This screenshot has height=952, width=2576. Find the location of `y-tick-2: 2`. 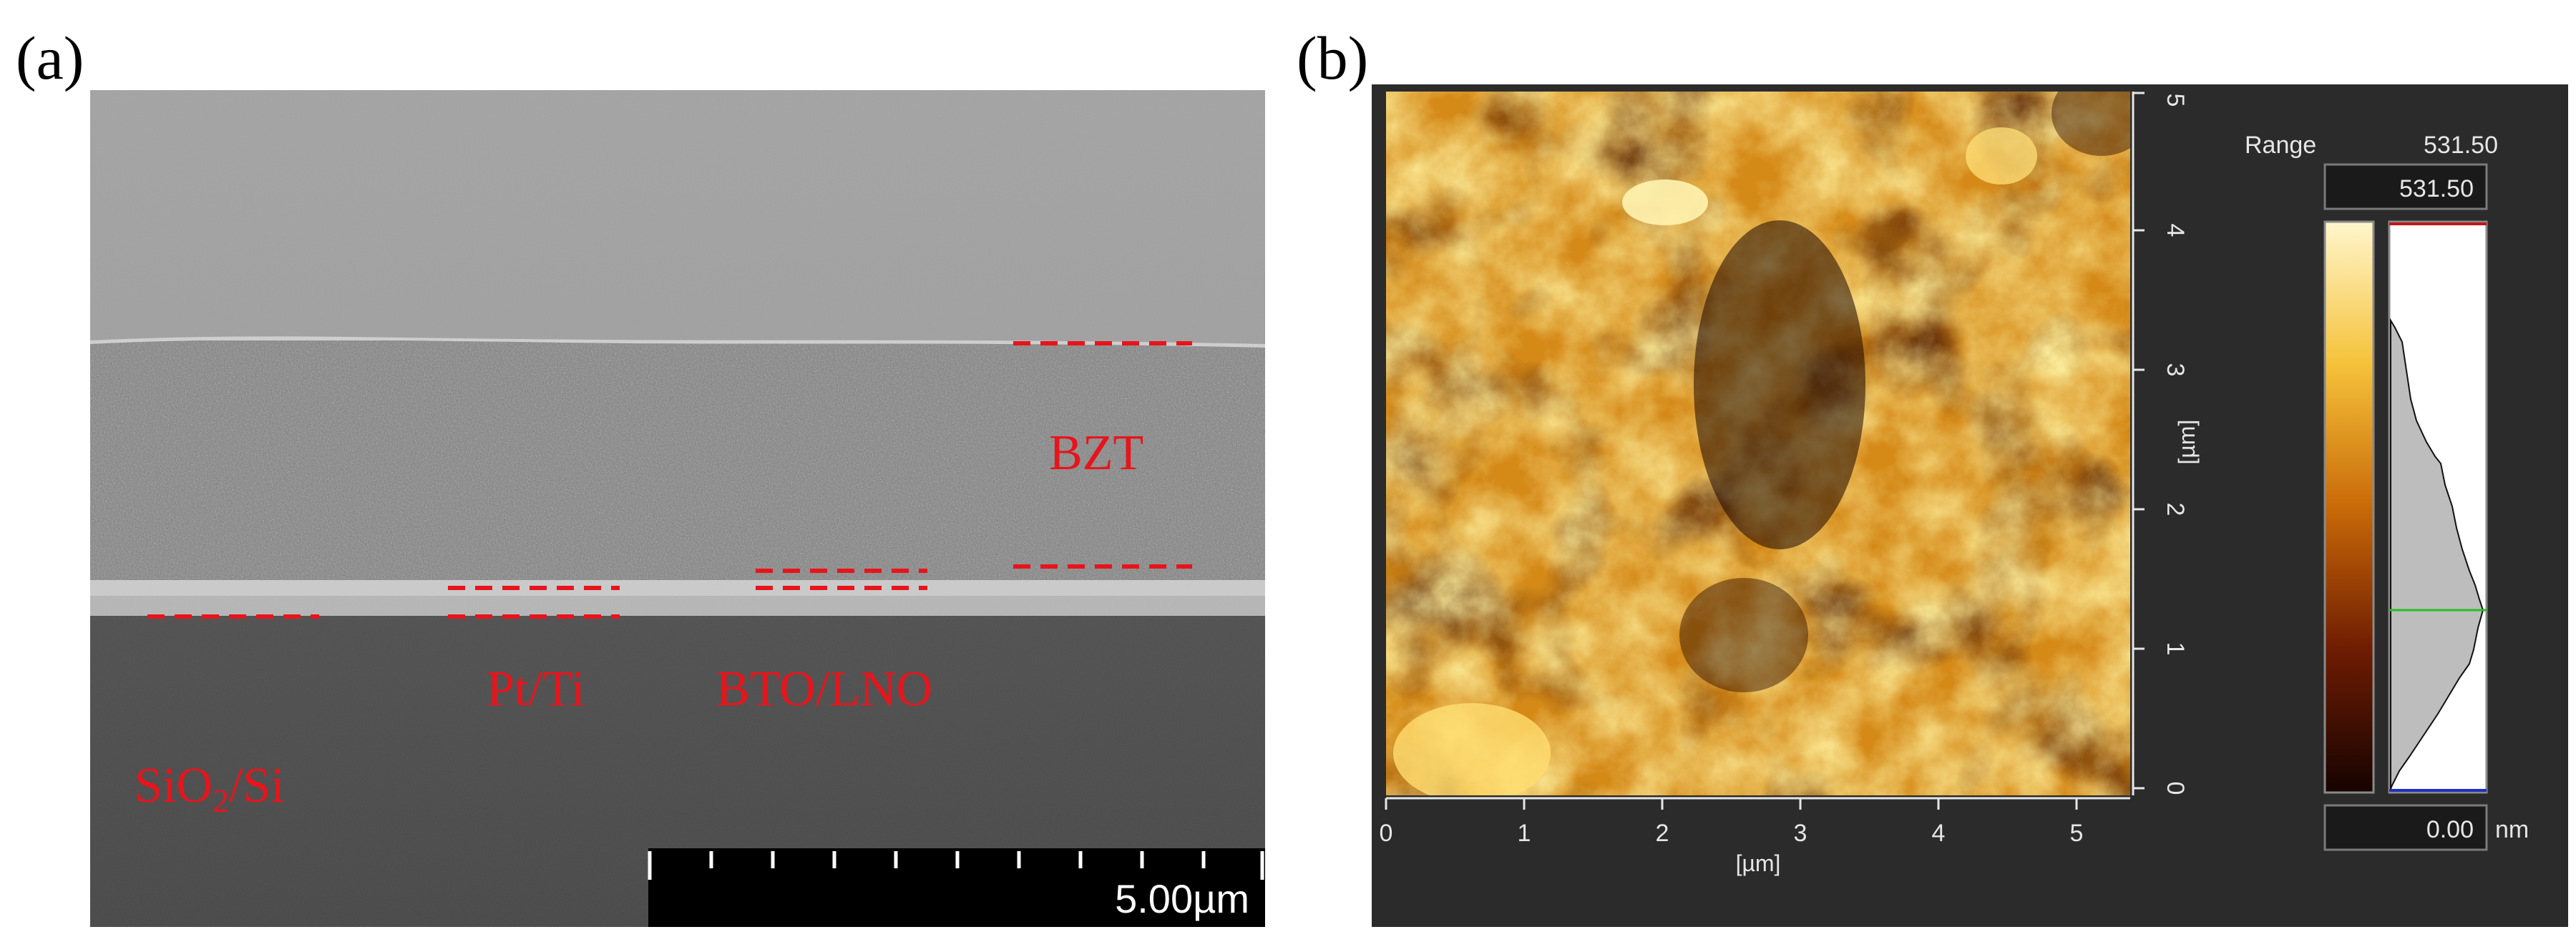

y-tick-2: 2 is located at coordinates (2175, 509).